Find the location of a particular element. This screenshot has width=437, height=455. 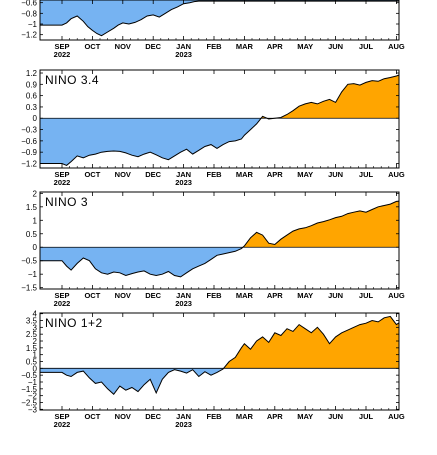

y-tick-label: −0.9 is located at coordinates (29, 152).